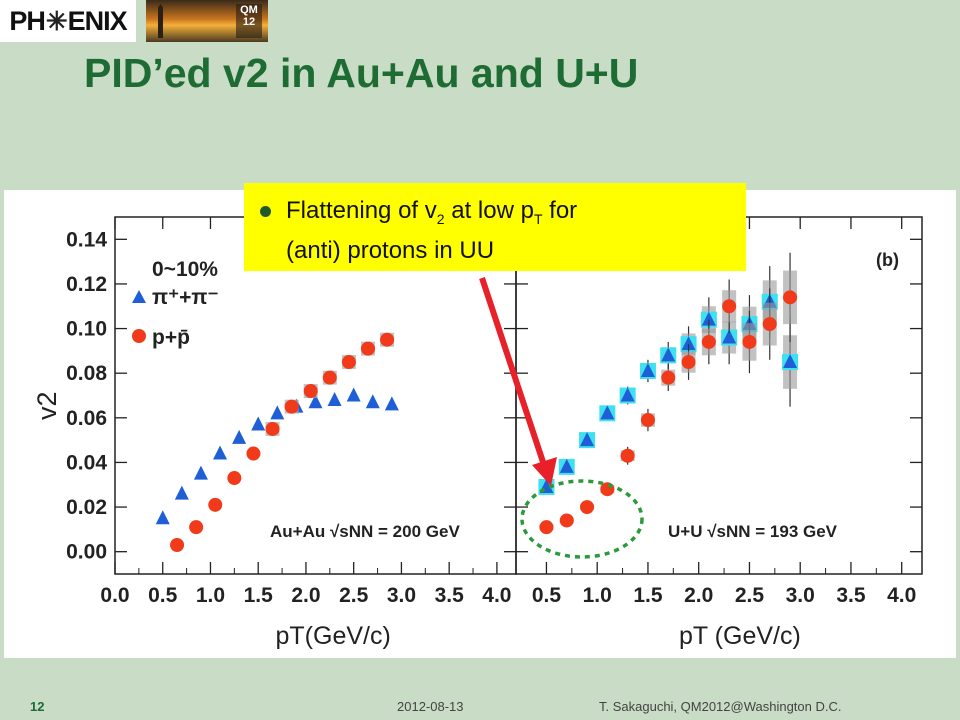  What do you see at coordinates (86, 373) in the screenshot?
I see `y-tick-label: 0.08` at bounding box center [86, 373].